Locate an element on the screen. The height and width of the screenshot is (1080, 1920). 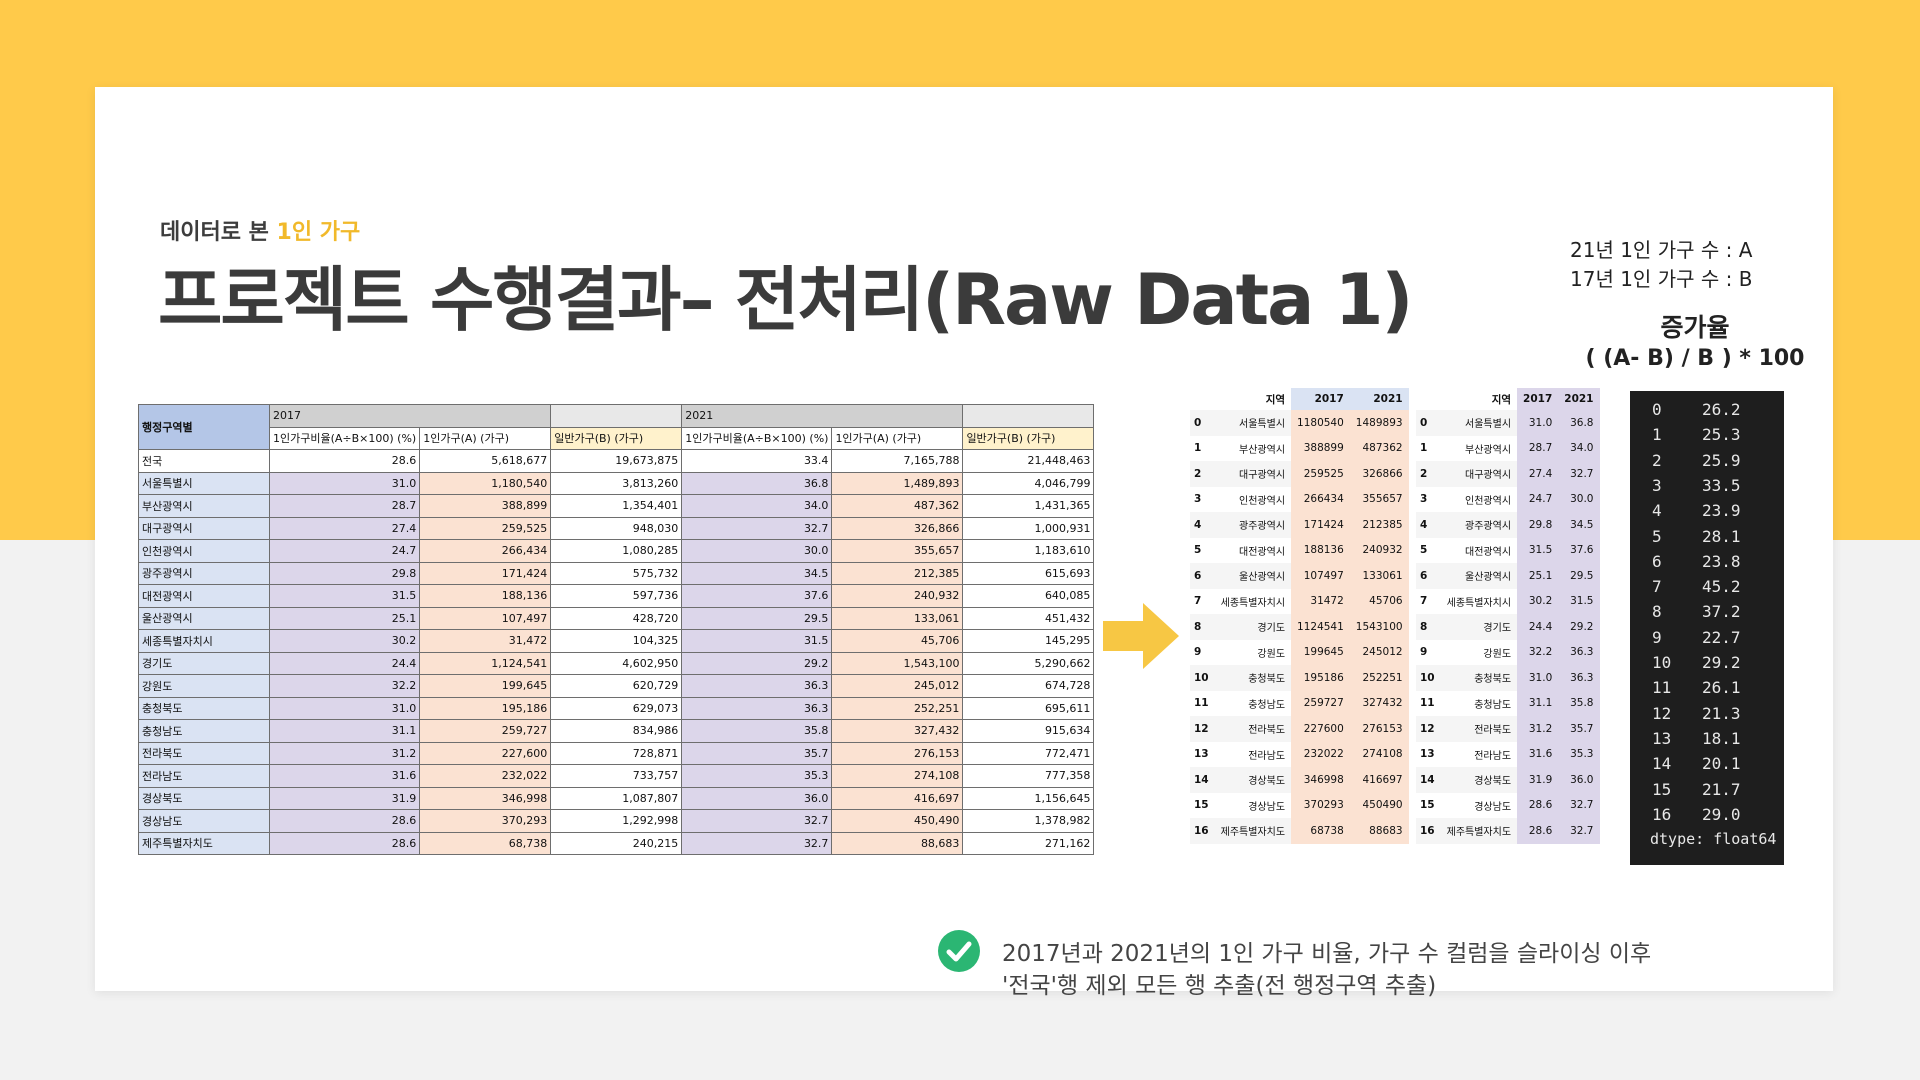
series-index: 6 is located at coordinates (1657, 561).